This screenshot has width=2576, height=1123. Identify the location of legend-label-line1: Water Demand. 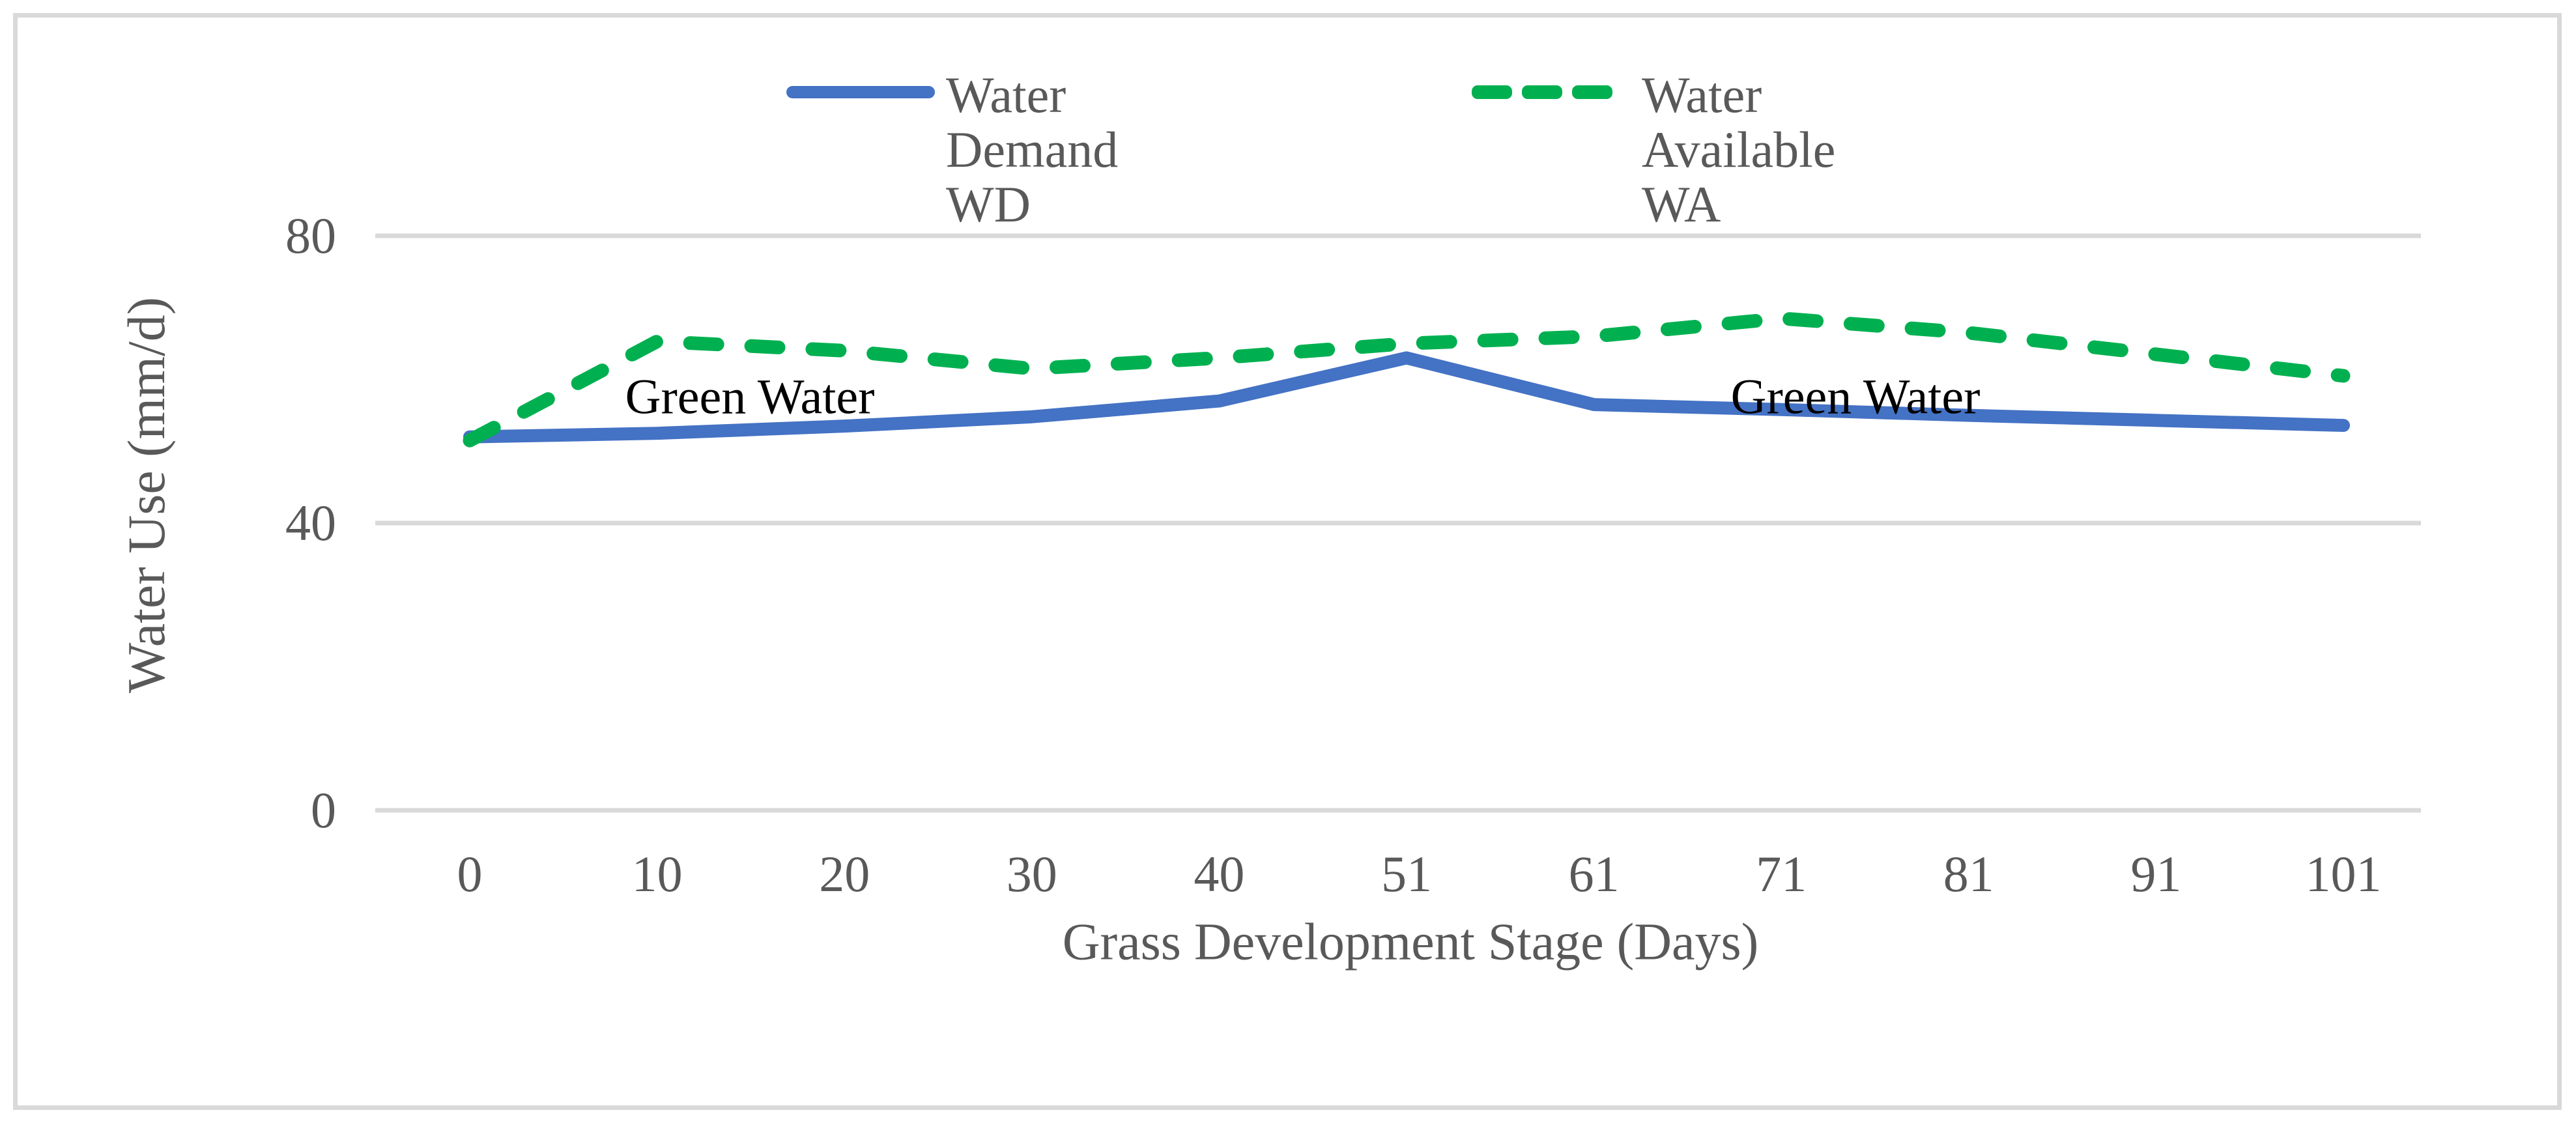
(1032, 122).